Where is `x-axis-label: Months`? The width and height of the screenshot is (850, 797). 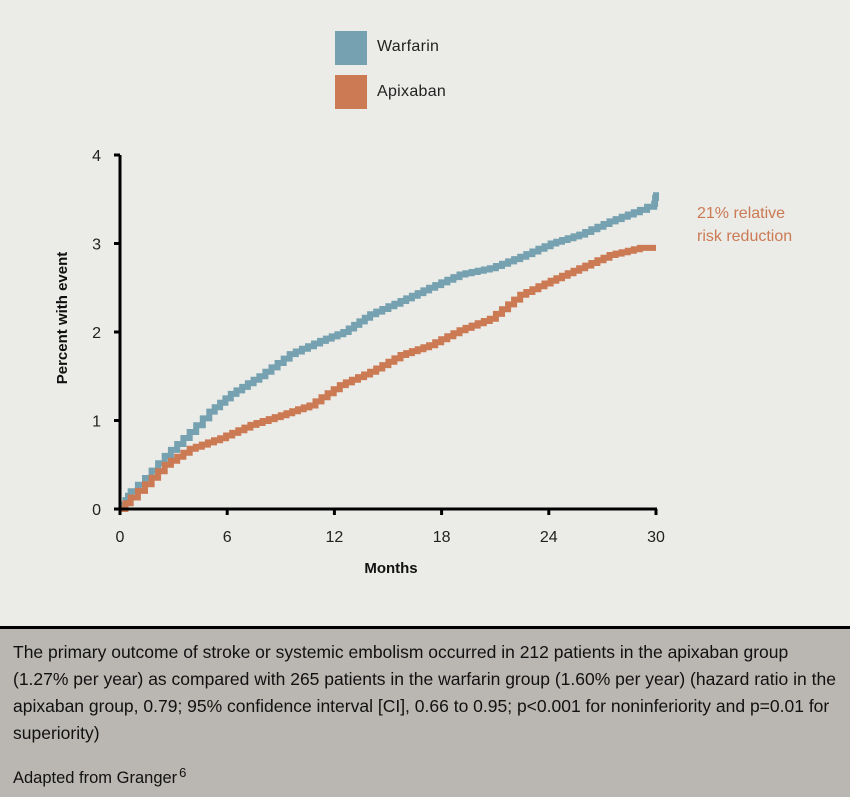 x-axis-label: Months is located at coordinates (390, 568).